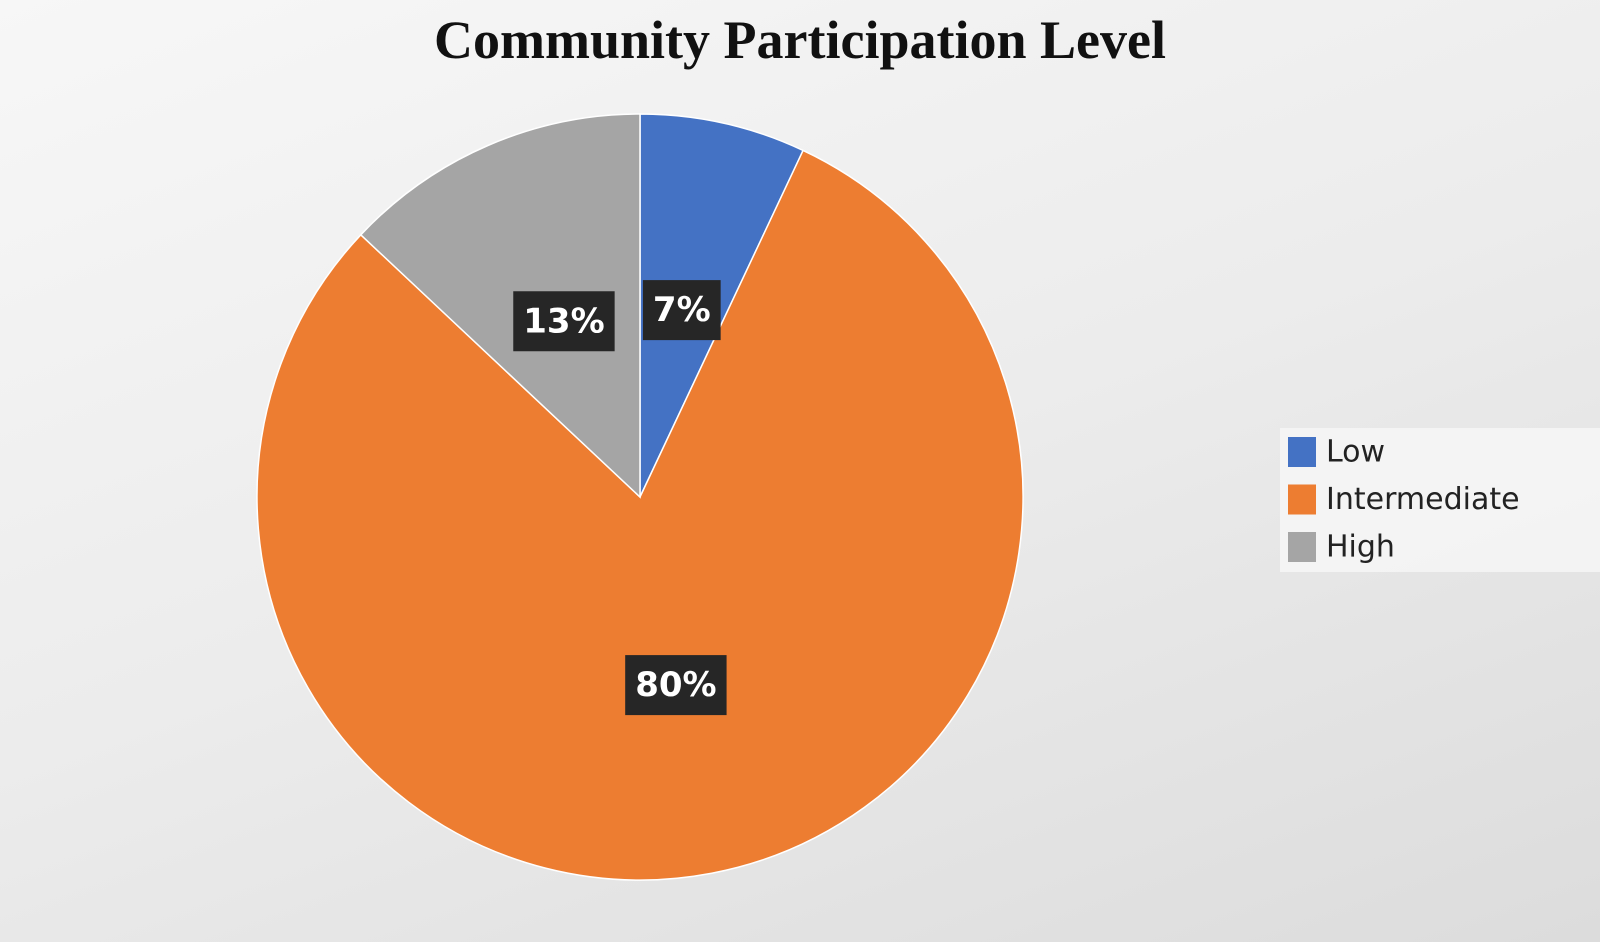 This screenshot has width=1600, height=942. I want to click on legend-label: Low, so click(1355, 452).